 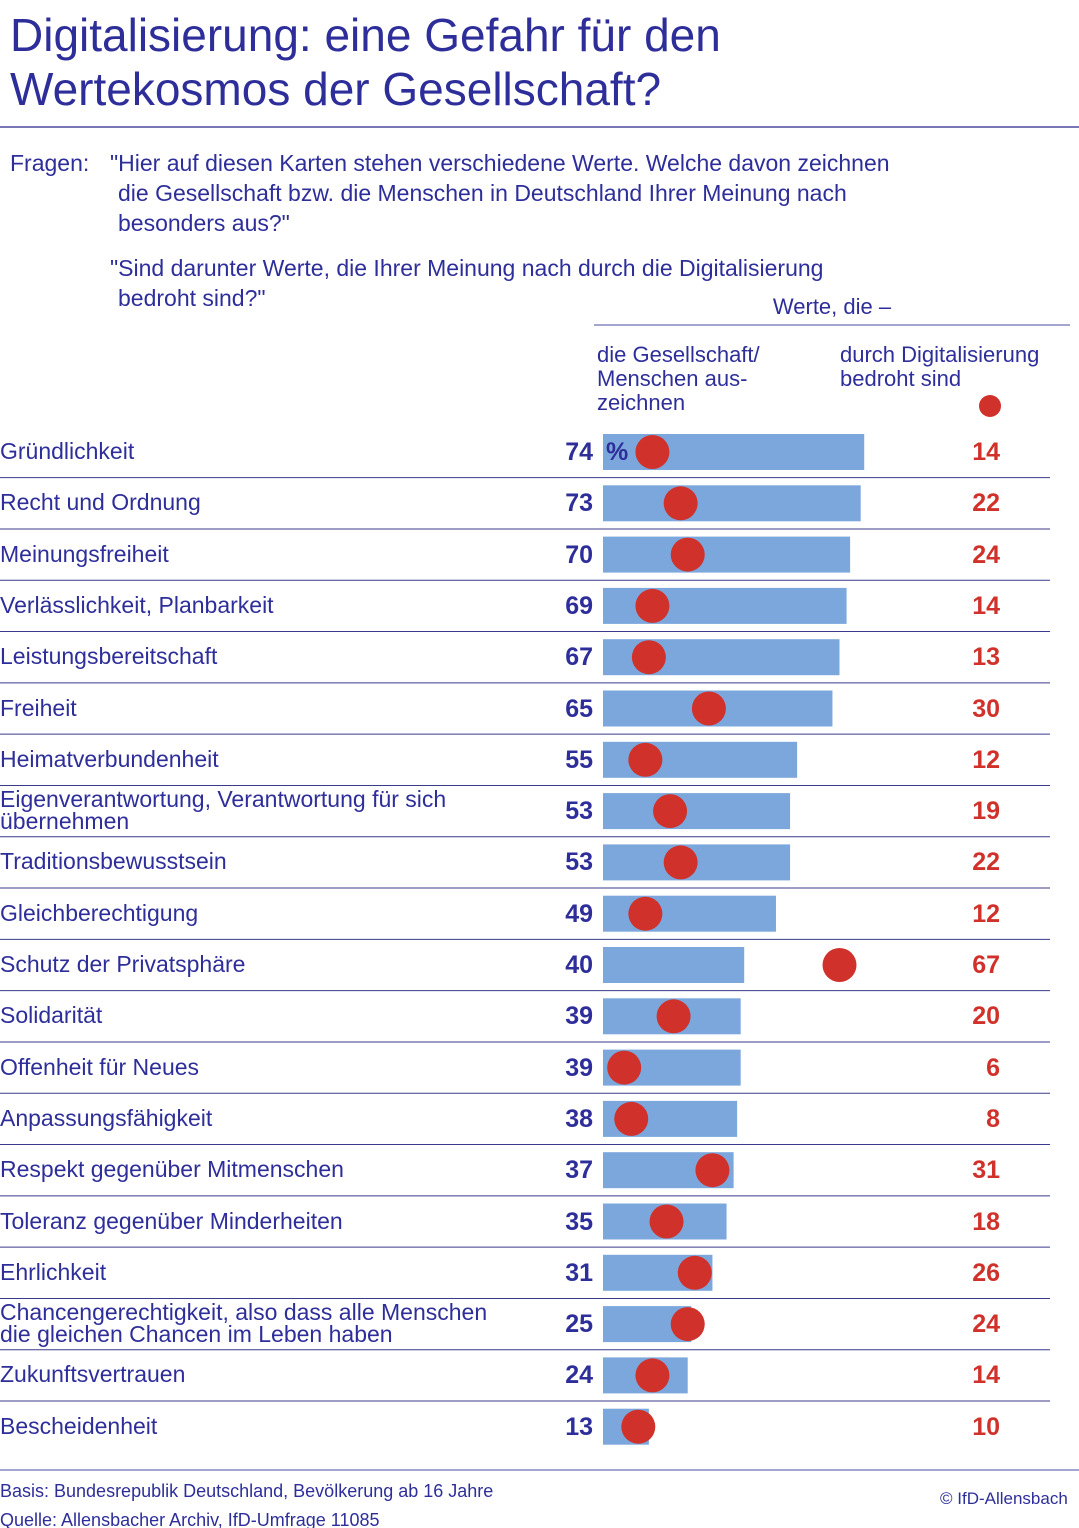 What do you see at coordinates (940, 366) in the screenshot?
I see `legend-label: durch Digitalisierung bedroht sind` at bounding box center [940, 366].